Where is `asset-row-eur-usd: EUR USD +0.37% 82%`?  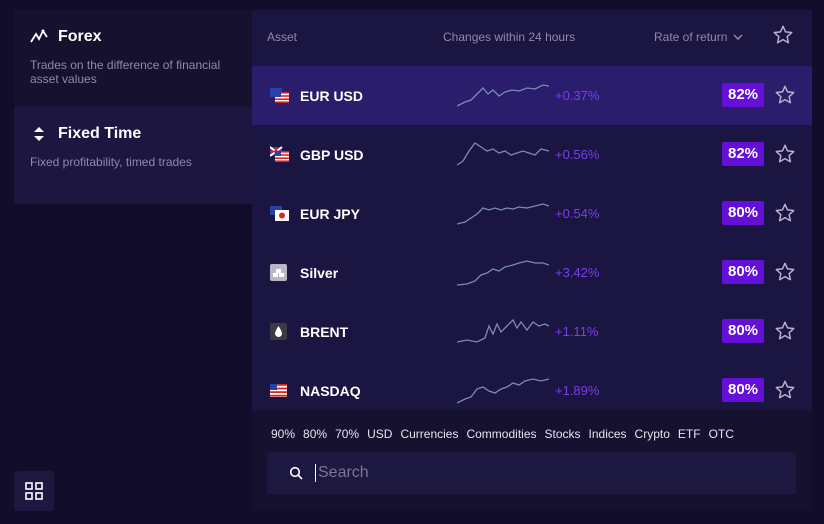
asset-row-eur-usd: EUR USD +0.37% 82% is located at coordinates (532, 95).